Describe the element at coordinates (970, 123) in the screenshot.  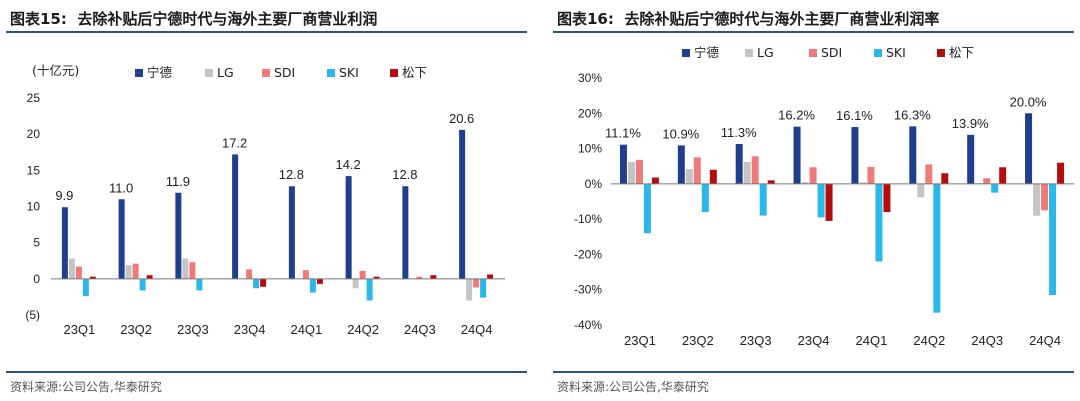
I see `data-label: 13.9%` at that location.